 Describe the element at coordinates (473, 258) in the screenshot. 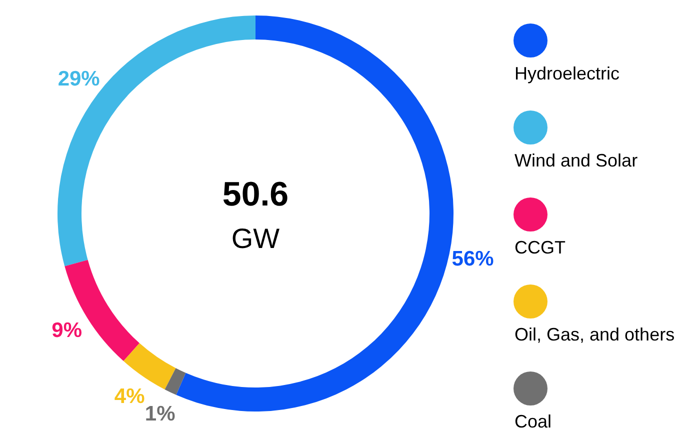

I see `data-label: 56%` at that location.